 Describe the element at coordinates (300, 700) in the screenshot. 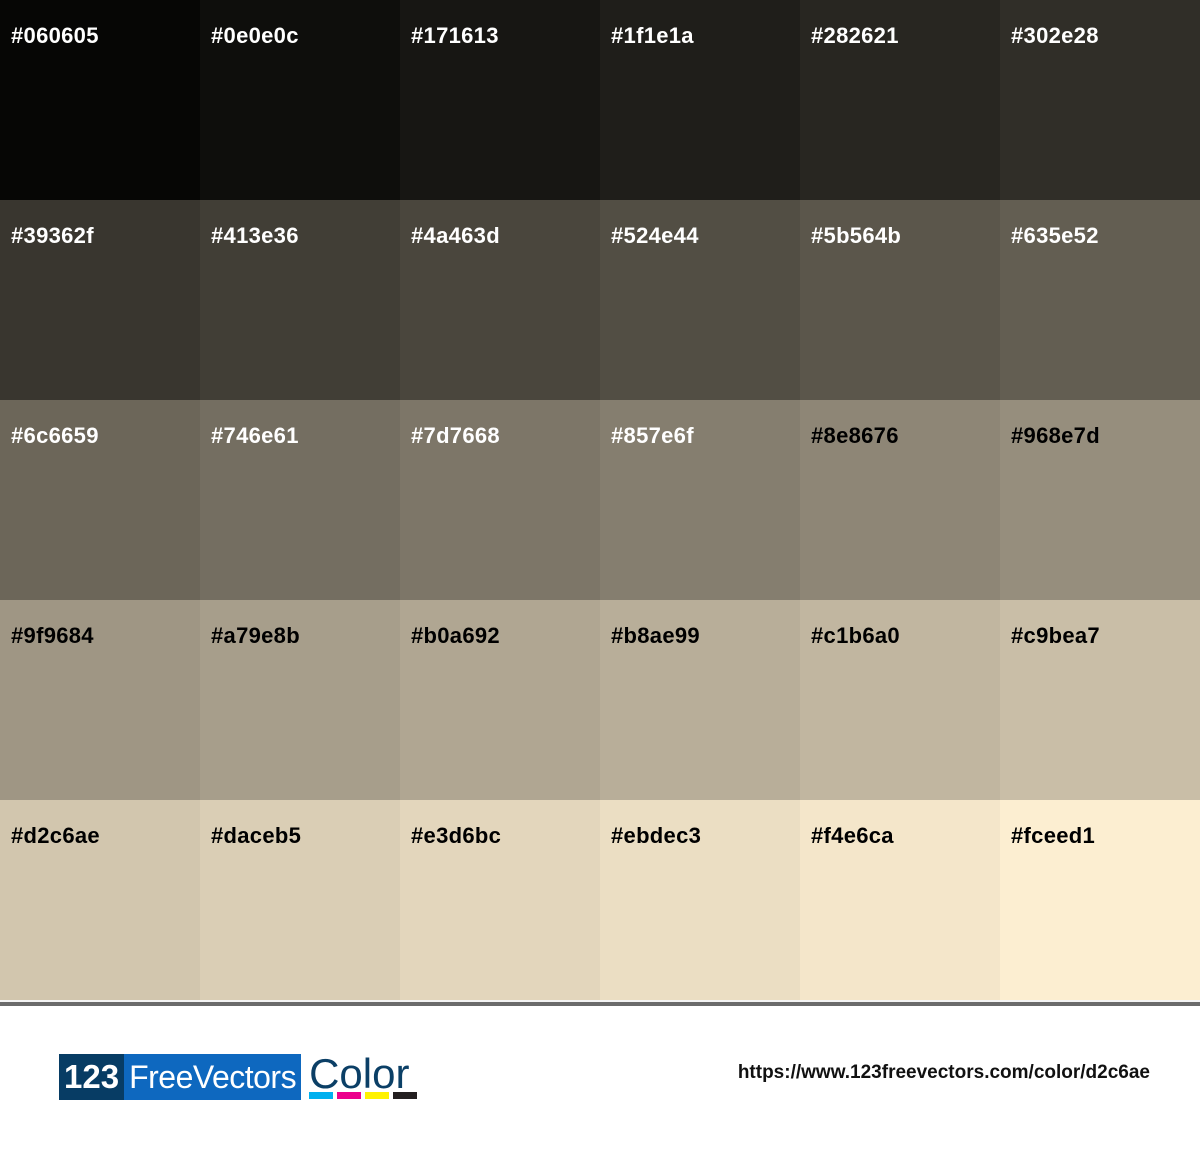

I see `color-swatch: #a79e8b` at that location.